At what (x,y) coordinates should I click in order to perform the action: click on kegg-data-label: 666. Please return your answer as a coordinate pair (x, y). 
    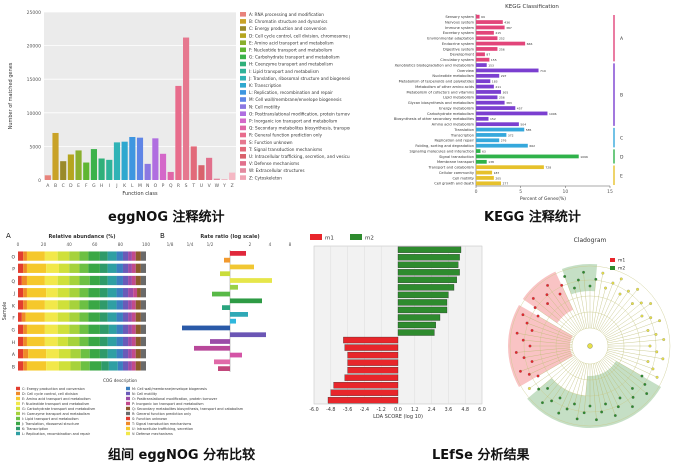
    Looking at the image, I should click on (530, 44).